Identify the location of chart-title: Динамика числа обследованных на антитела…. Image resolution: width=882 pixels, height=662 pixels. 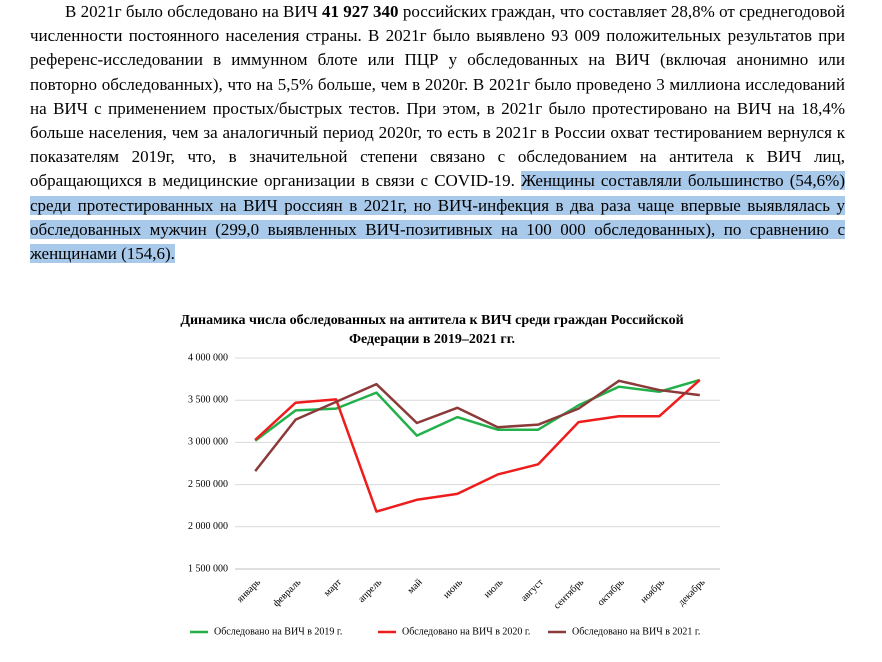
(431, 320).